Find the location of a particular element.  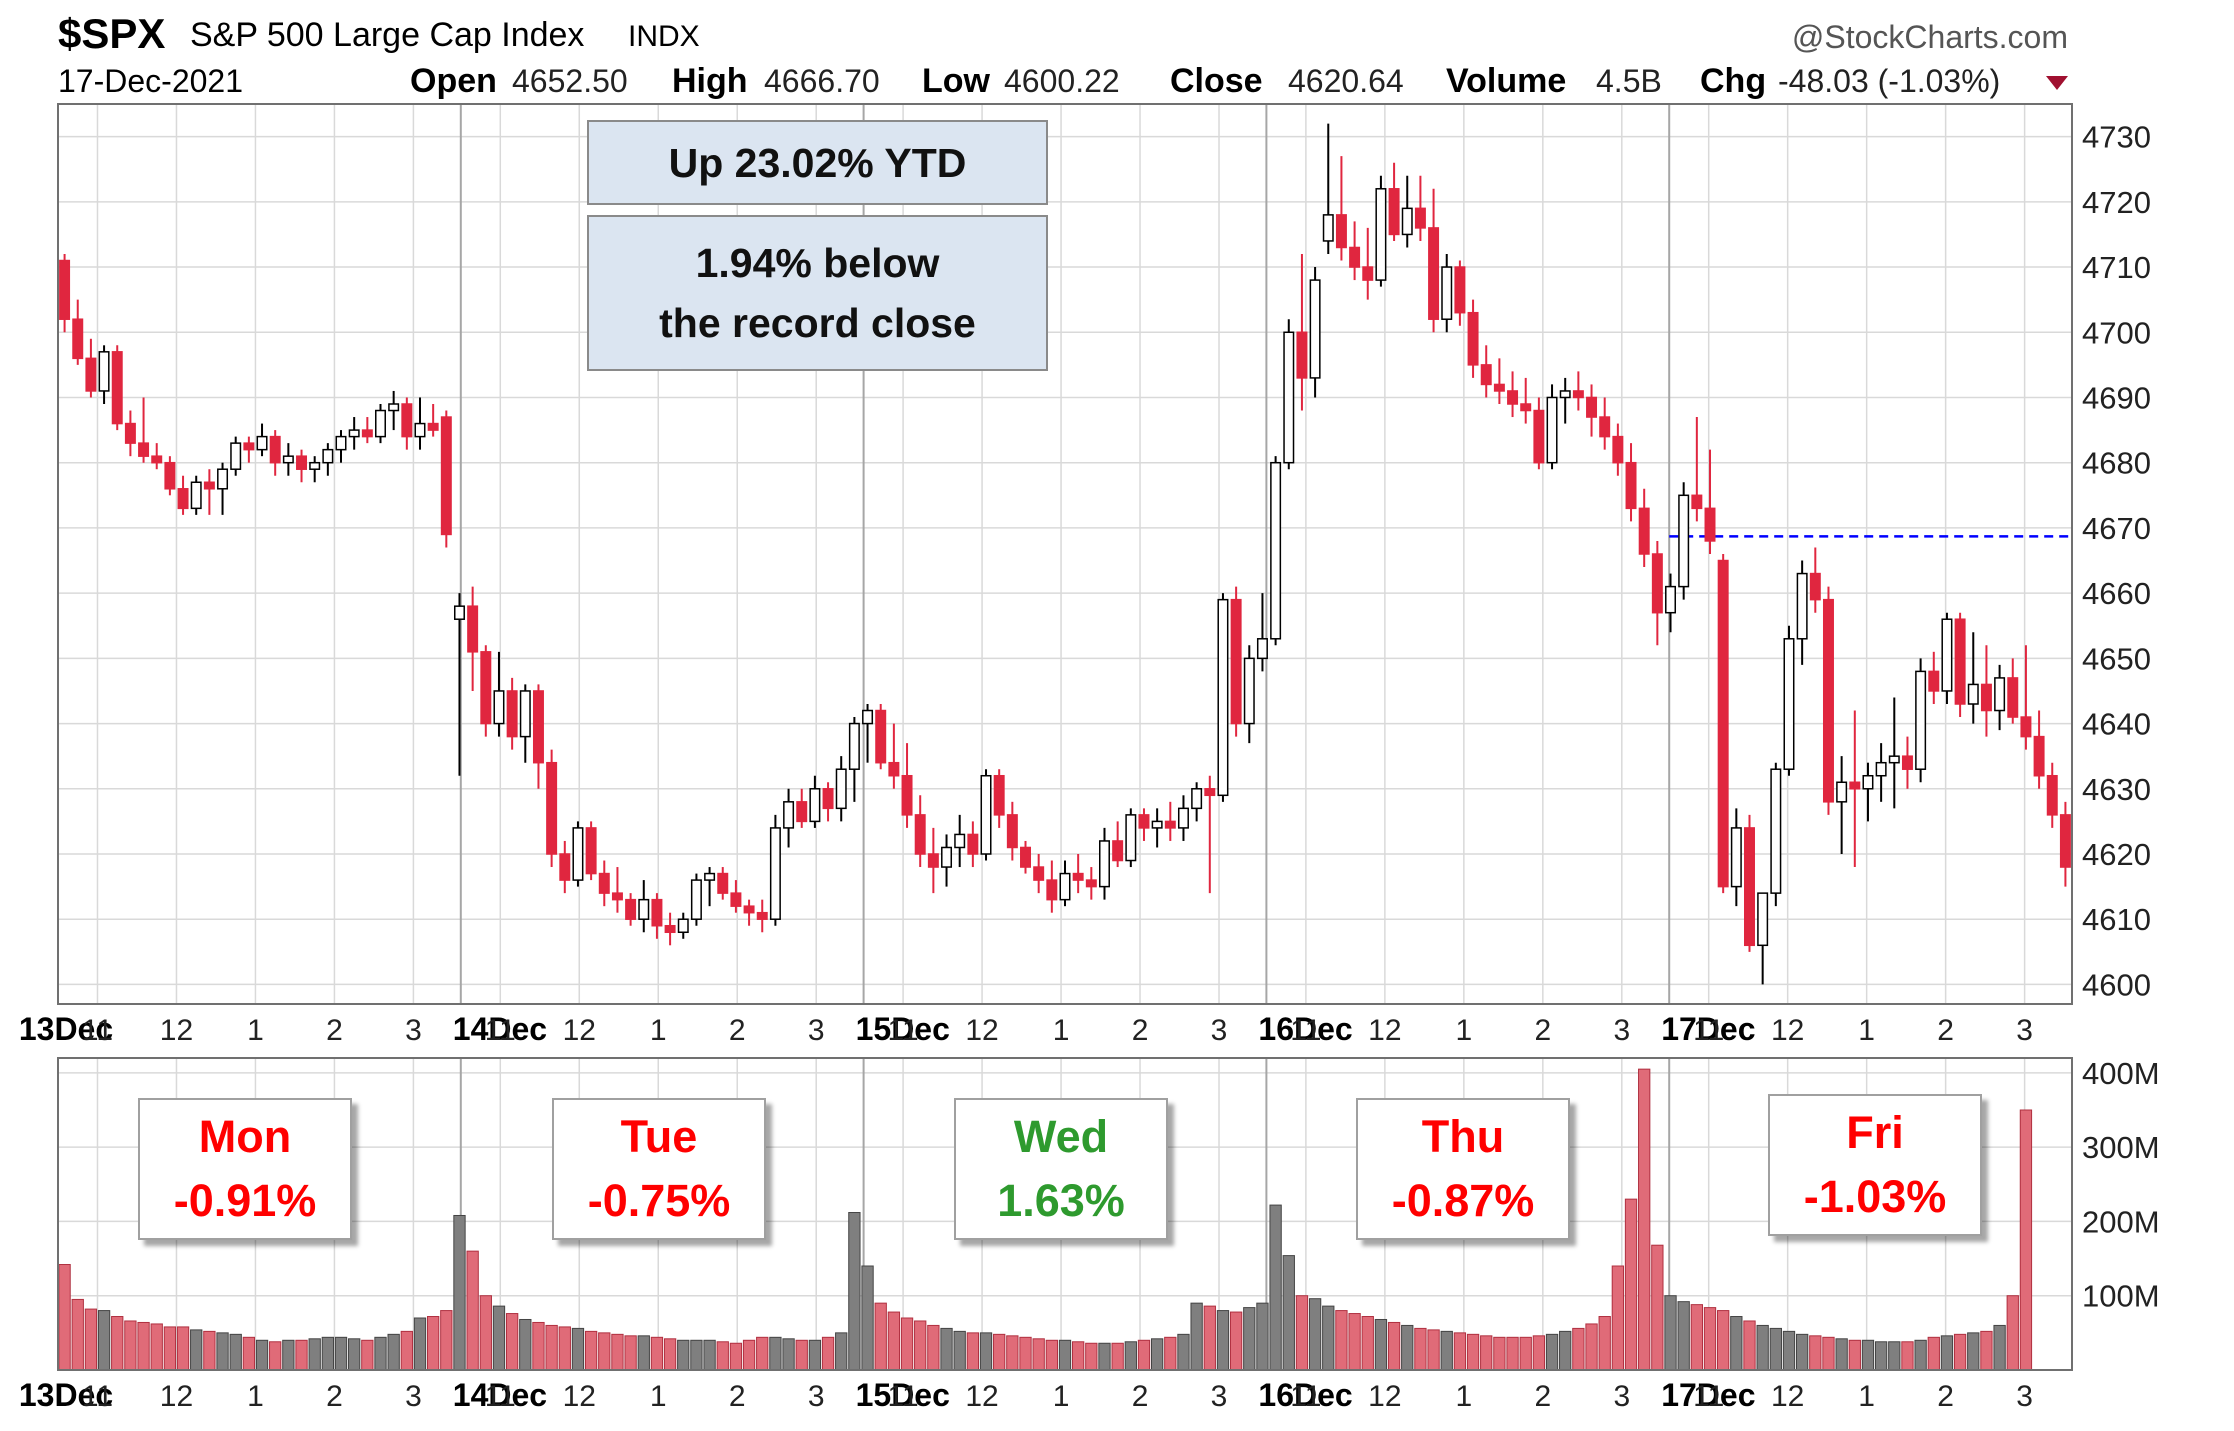

record-callout-line1: 1.94% below is located at coordinates (817, 263).